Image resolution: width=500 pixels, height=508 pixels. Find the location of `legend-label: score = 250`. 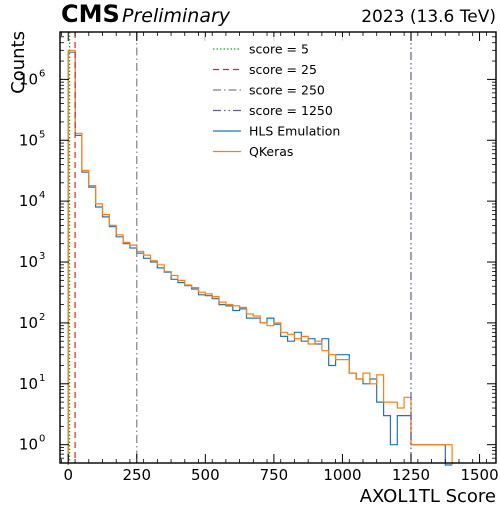

legend-label: score = 250 is located at coordinates (287, 90).